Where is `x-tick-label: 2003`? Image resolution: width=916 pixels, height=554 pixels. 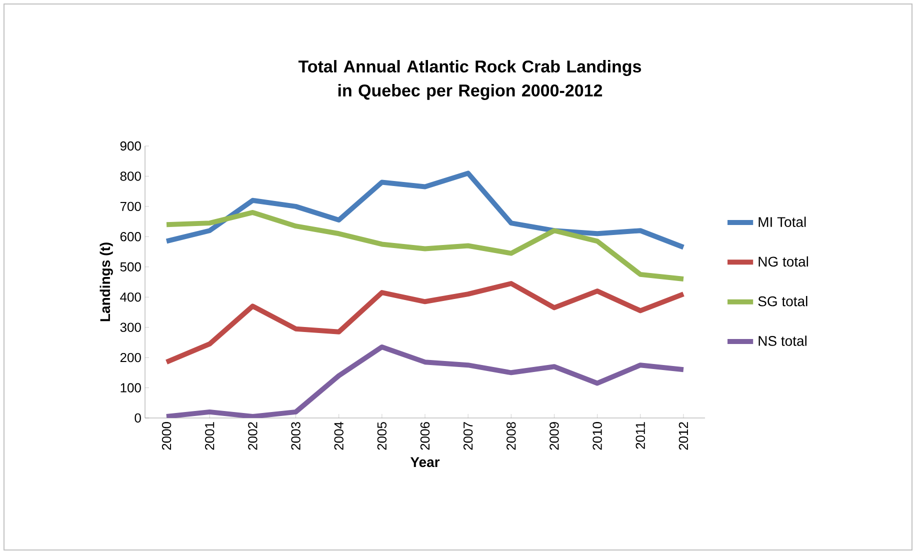 x-tick-label: 2003 is located at coordinates (295, 436).